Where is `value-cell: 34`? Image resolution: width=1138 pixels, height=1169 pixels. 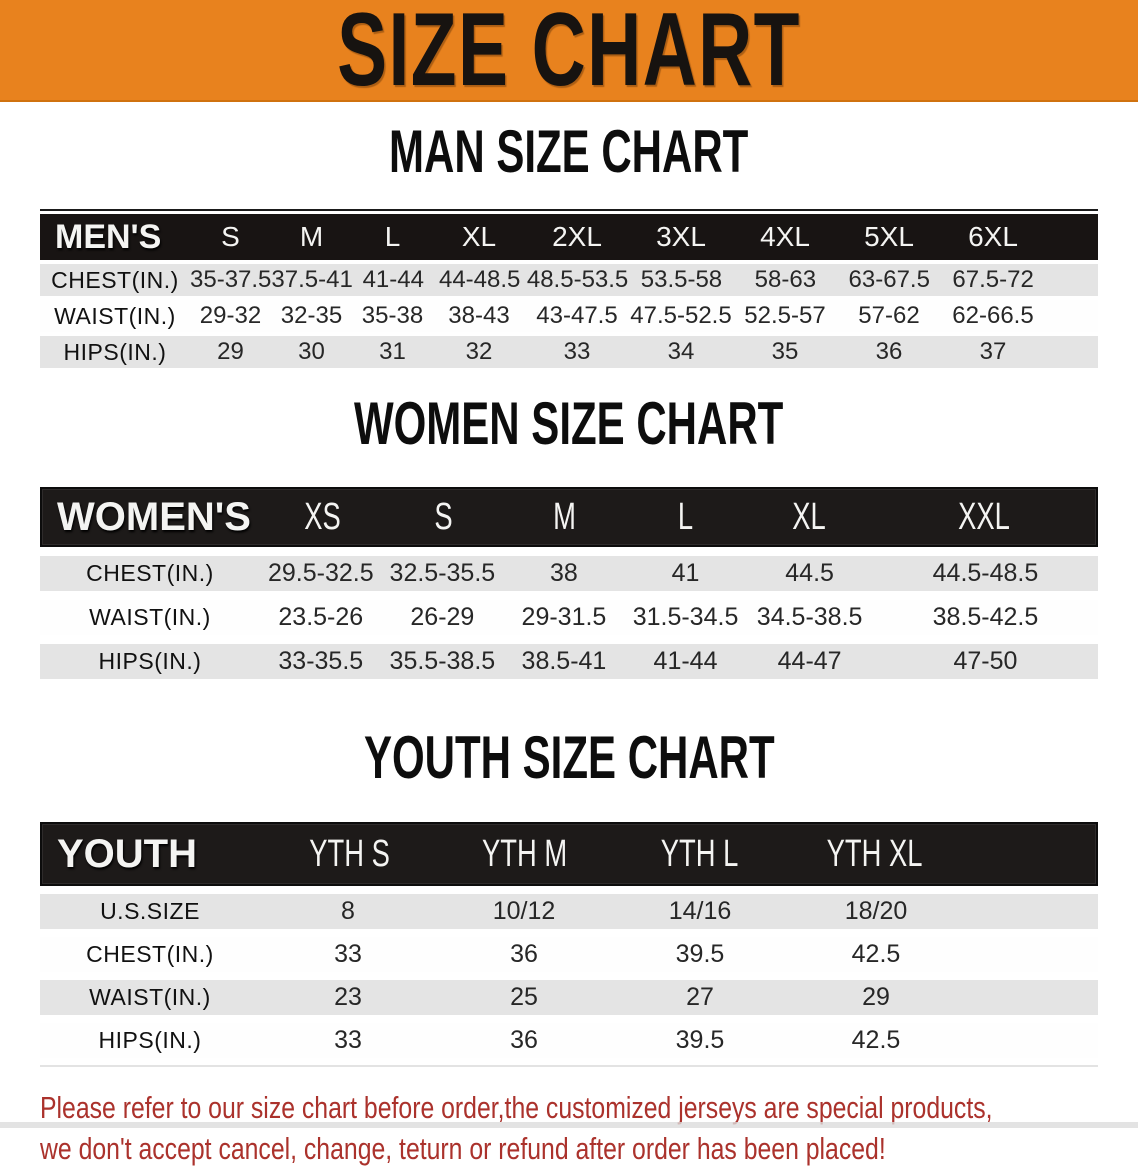
value-cell: 34 is located at coordinates (681, 351).